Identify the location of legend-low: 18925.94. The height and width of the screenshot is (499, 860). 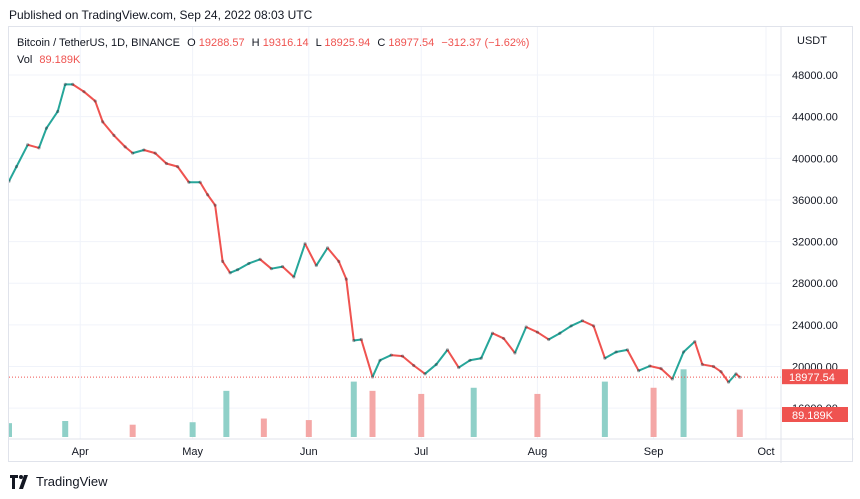
(347, 43).